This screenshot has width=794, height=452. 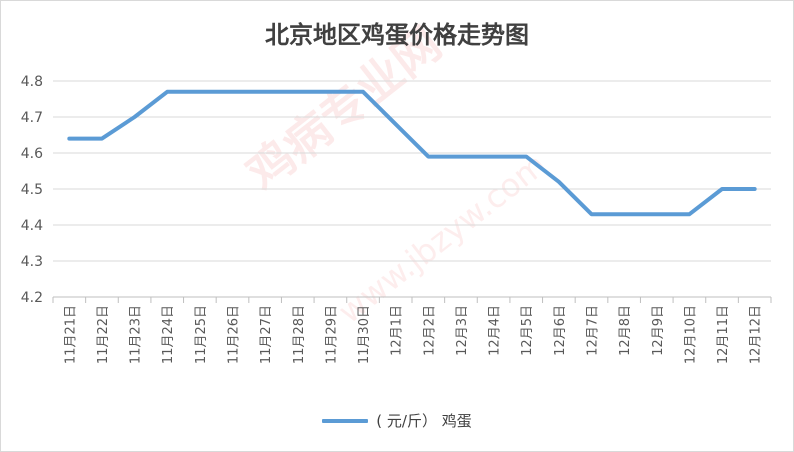 I want to click on y-tick-label: 4.4, so click(x=32, y=226).